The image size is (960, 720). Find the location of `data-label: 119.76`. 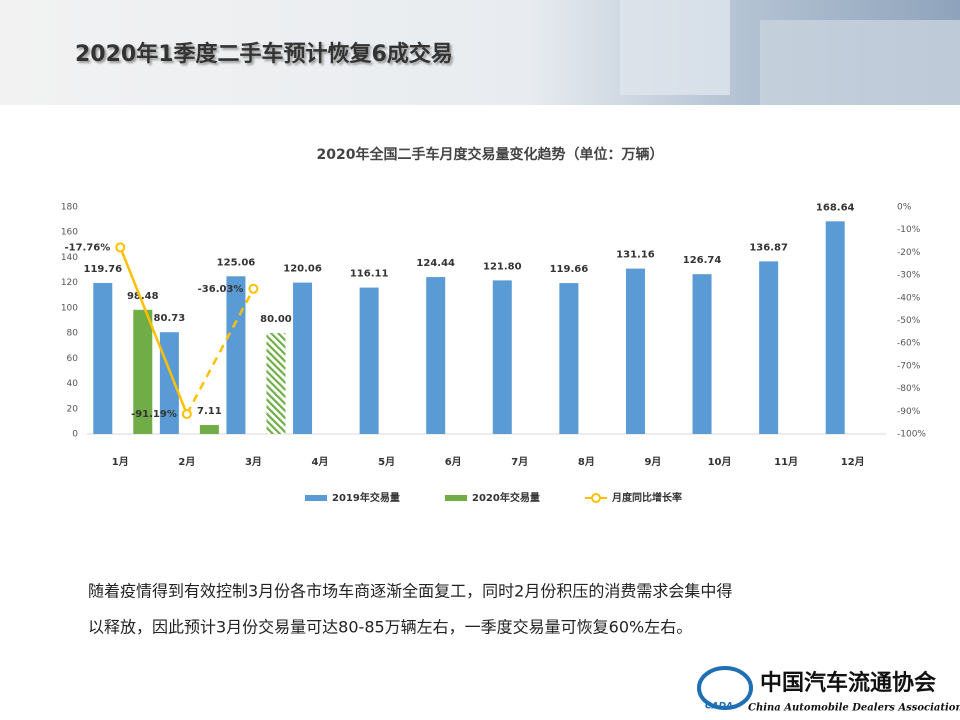

data-label: 119.76 is located at coordinates (102, 269).